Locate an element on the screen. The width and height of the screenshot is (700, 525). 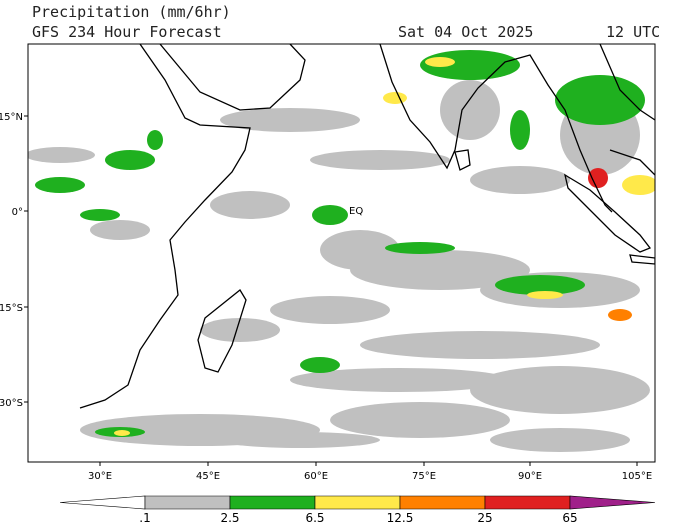
colorbar-label: .1 is located at coordinates (144, 518).